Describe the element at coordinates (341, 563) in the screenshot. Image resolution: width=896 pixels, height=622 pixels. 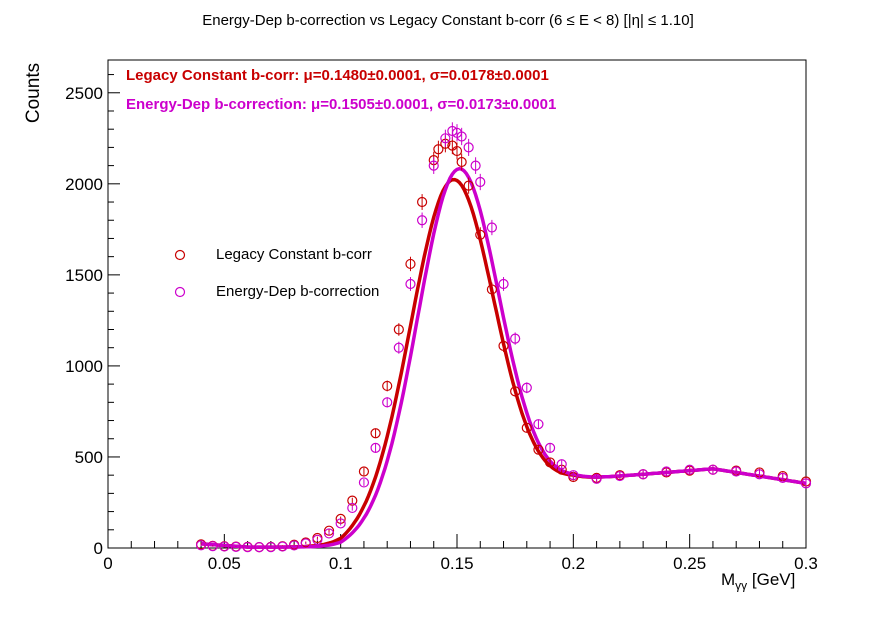
I see `x-tick-label: 0.1` at that location.